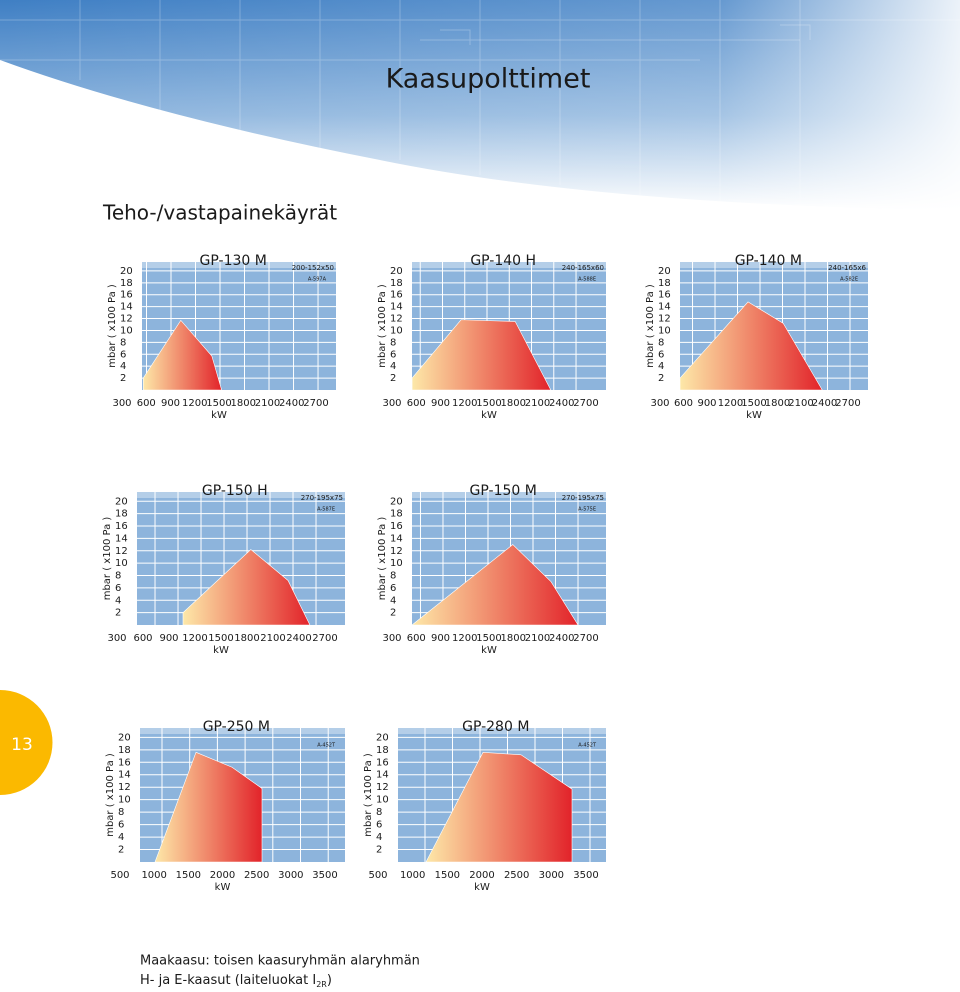 Image resolution: width=960 pixels, height=992 pixels. Describe the element at coordinates (585, 875) in the screenshot. I see `x-tick-label: 3500` at that location.